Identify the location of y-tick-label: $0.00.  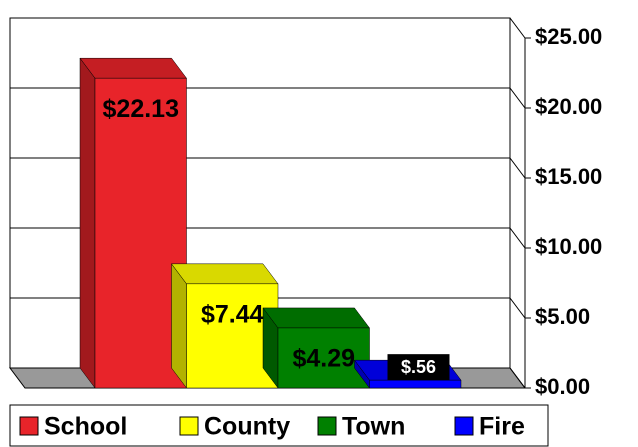
(562, 386).